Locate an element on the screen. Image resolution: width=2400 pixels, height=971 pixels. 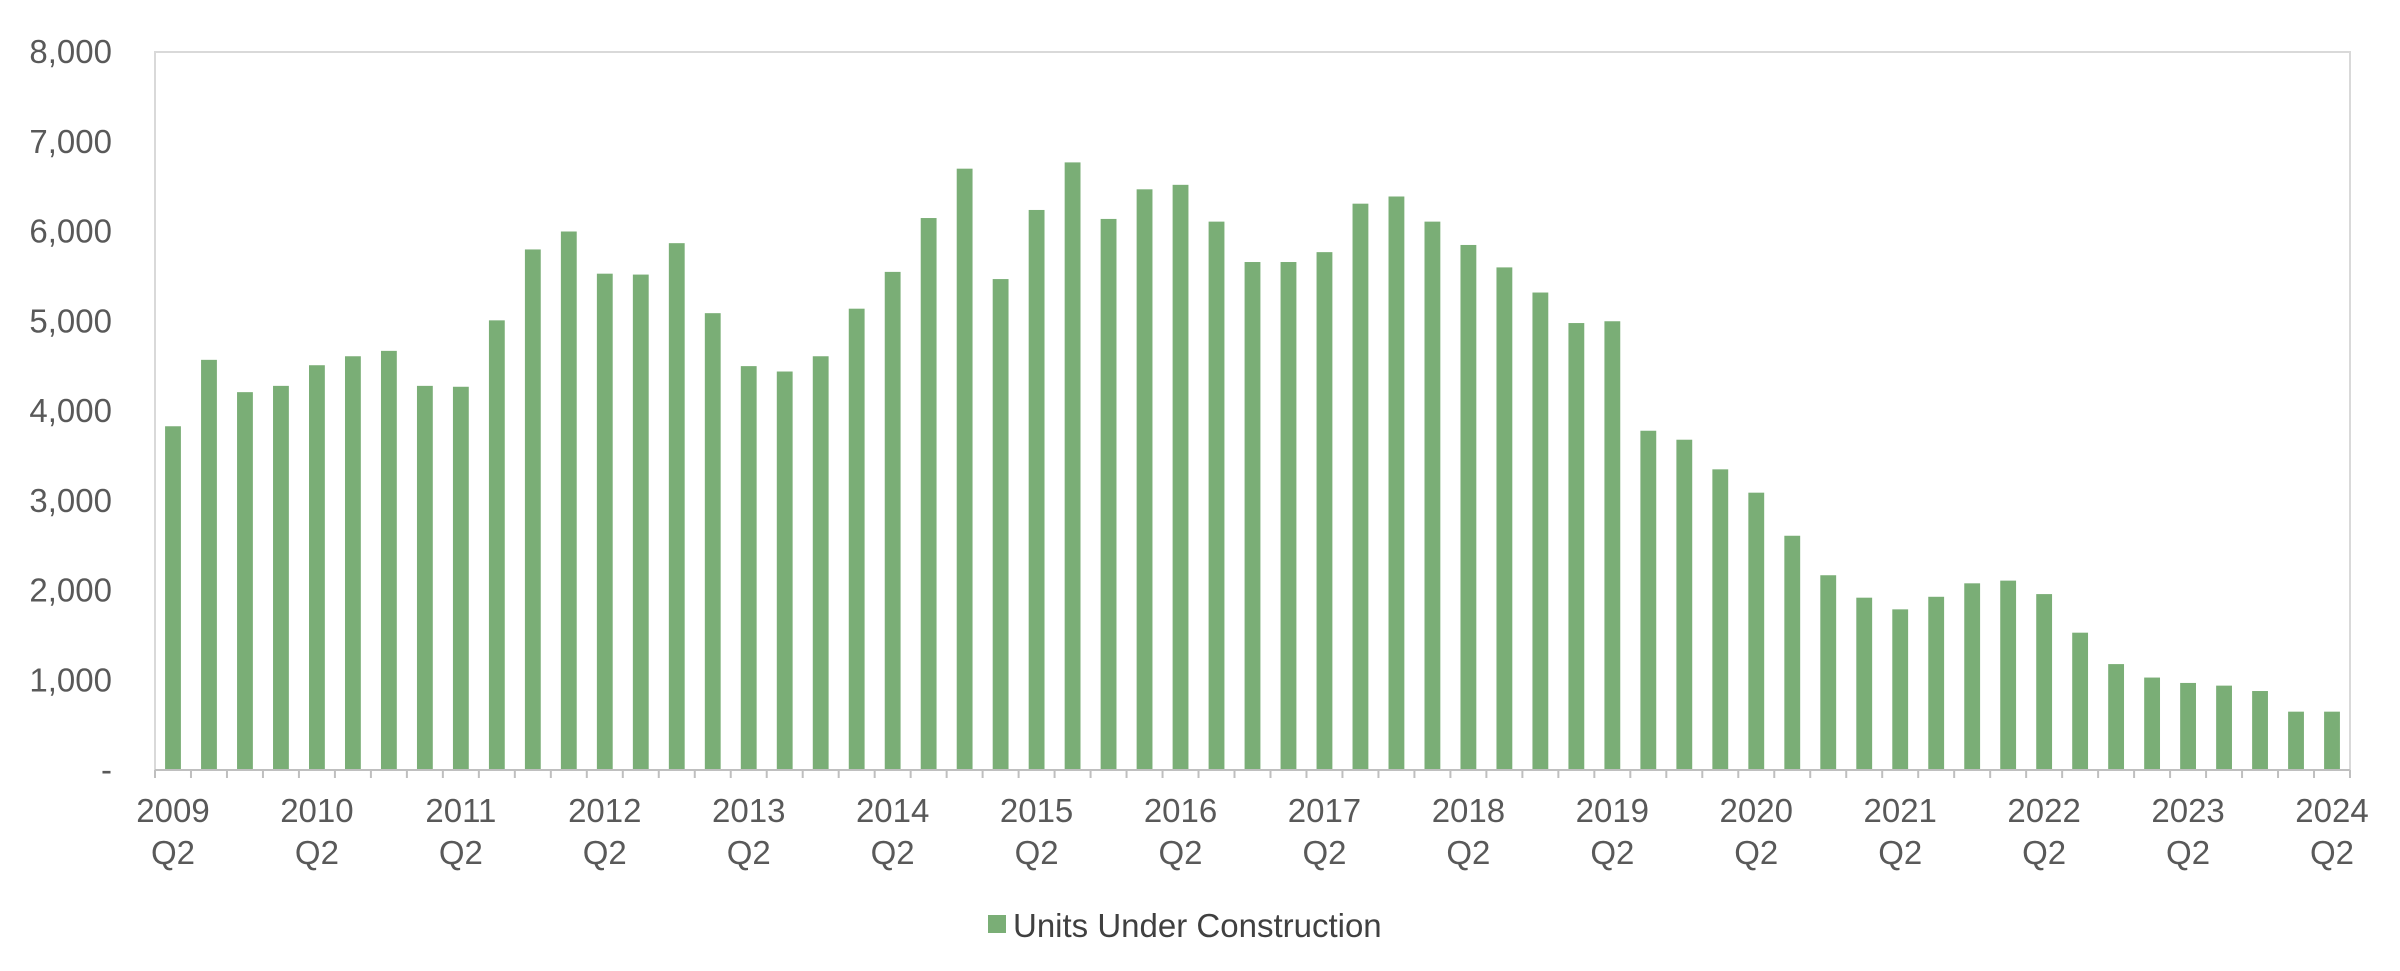
y-tick-label: 3,000 is located at coordinates (70, 500).